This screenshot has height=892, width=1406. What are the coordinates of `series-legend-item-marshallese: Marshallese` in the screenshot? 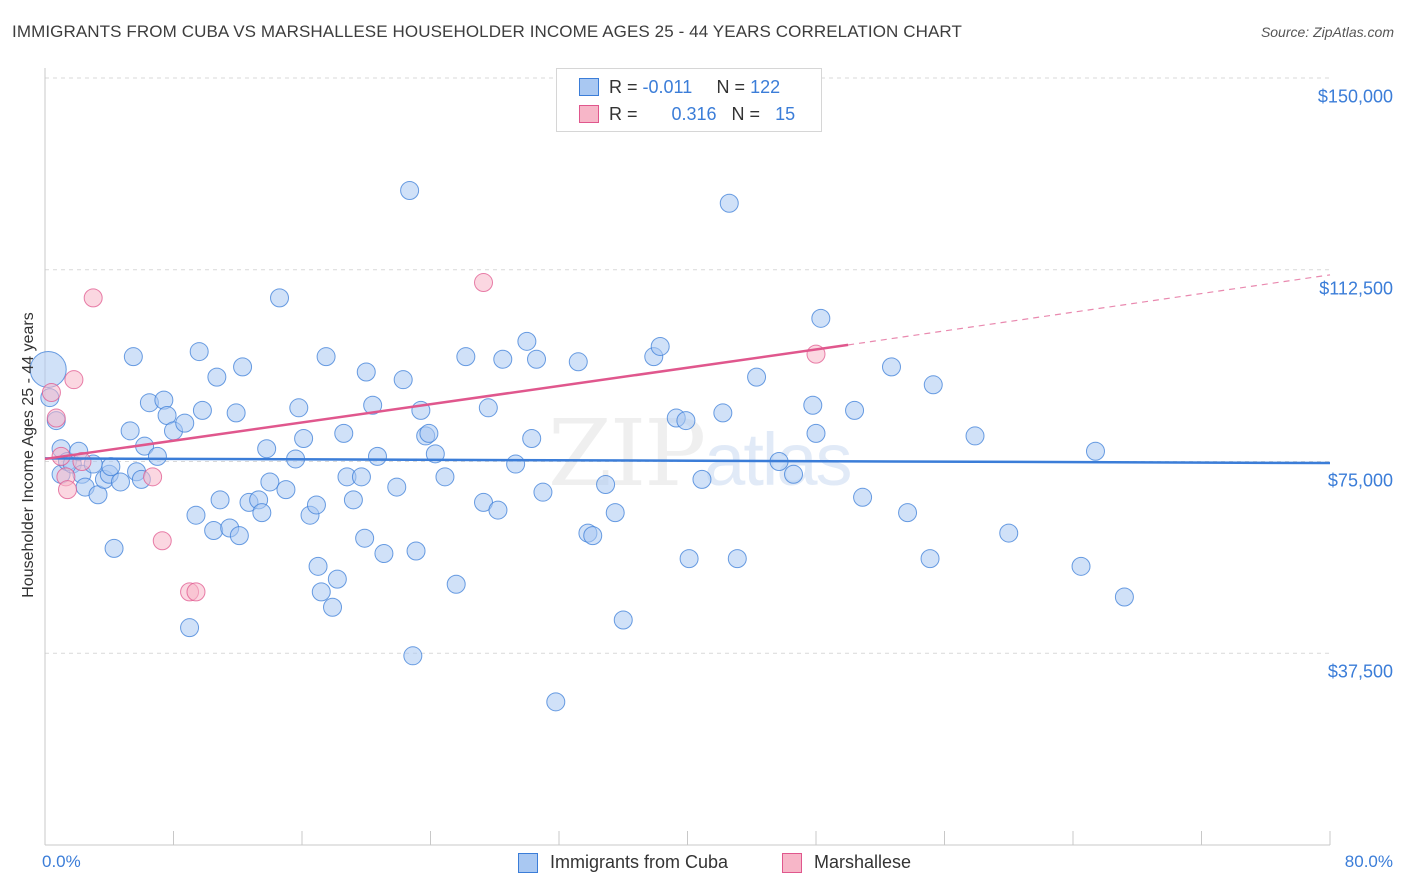 It's located at (846, 862).